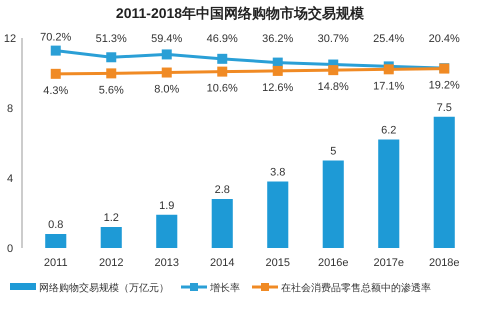 The height and width of the screenshot is (320, 480). I want to click on data-label: 5, so click(333, 152).